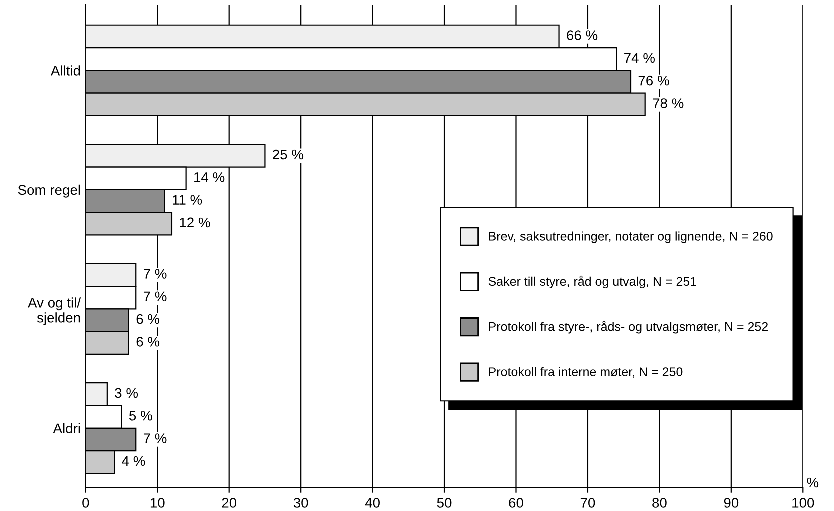 The width and height of the screenshot is (834, 511). What do you see at coordinates (126, 393) in the screenshot?
I see `data-label: 3 %` at bounding box center [126, 393].